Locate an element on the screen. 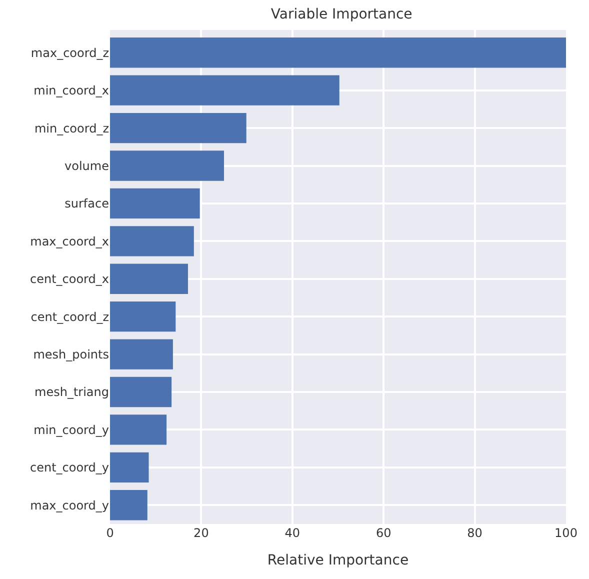 This screenshot has height=579, width=589. y-tick-label: cent_coord_z is located at coordinates (69, 317).